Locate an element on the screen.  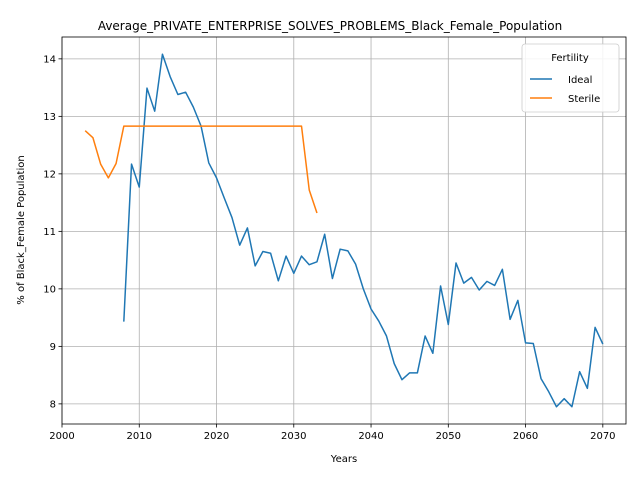
y-tick-label: 11 is located at coordinates (49, 232).